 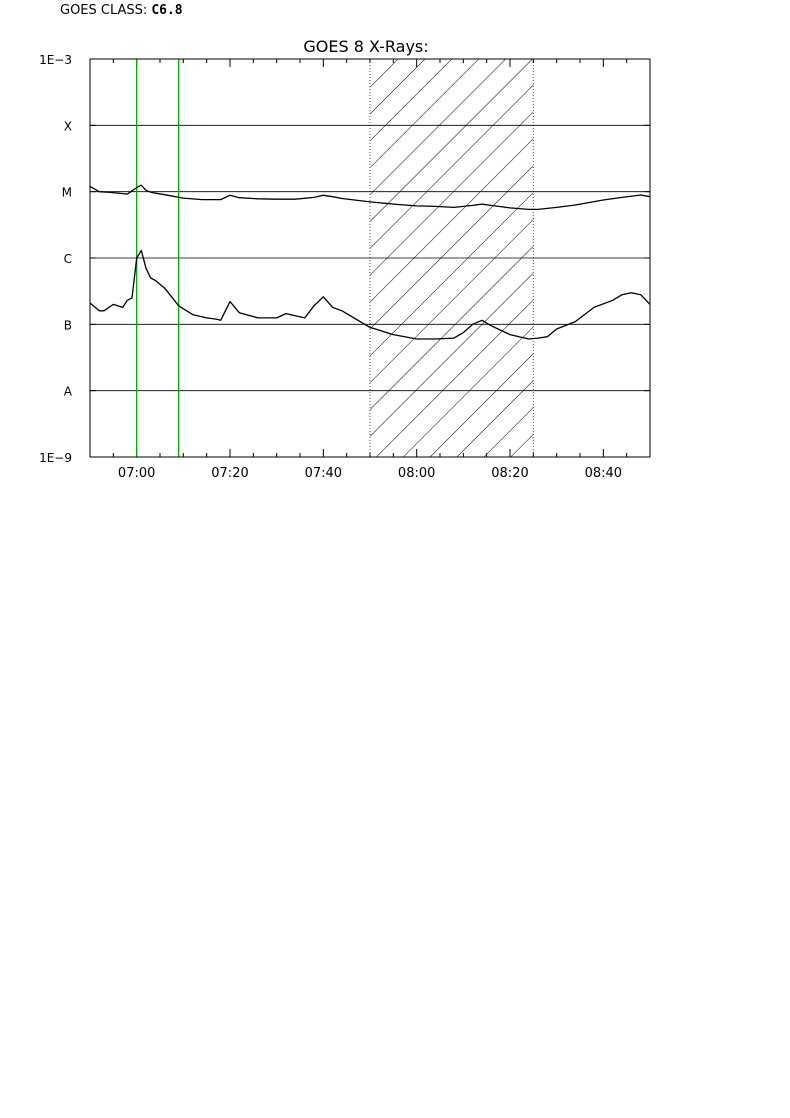 I want to click on y-tick-label: 1E−9, so click(x=55, y=458).